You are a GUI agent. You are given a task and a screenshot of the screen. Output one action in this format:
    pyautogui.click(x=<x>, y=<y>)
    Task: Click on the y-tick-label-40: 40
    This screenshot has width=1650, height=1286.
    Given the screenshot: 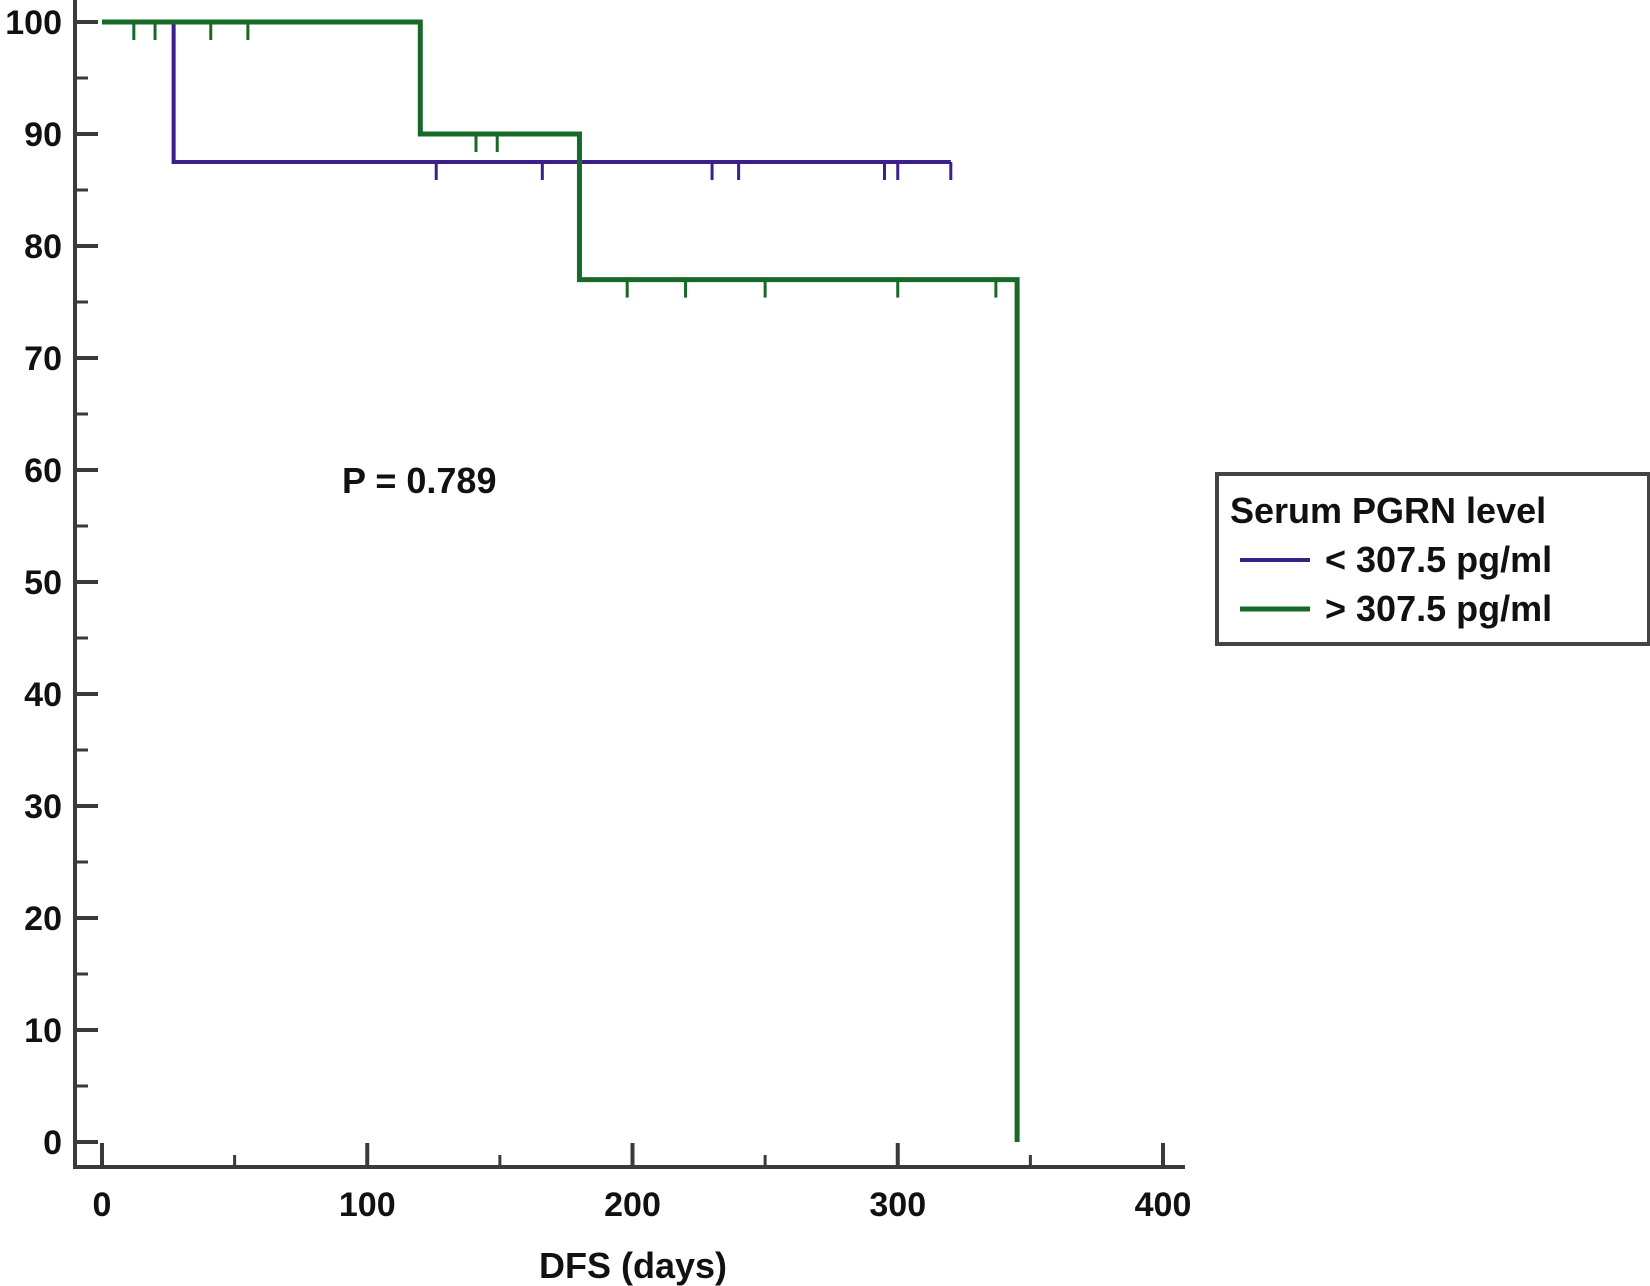 What is the action you would take?
    pyautogui.click(x=43, y=695)
    